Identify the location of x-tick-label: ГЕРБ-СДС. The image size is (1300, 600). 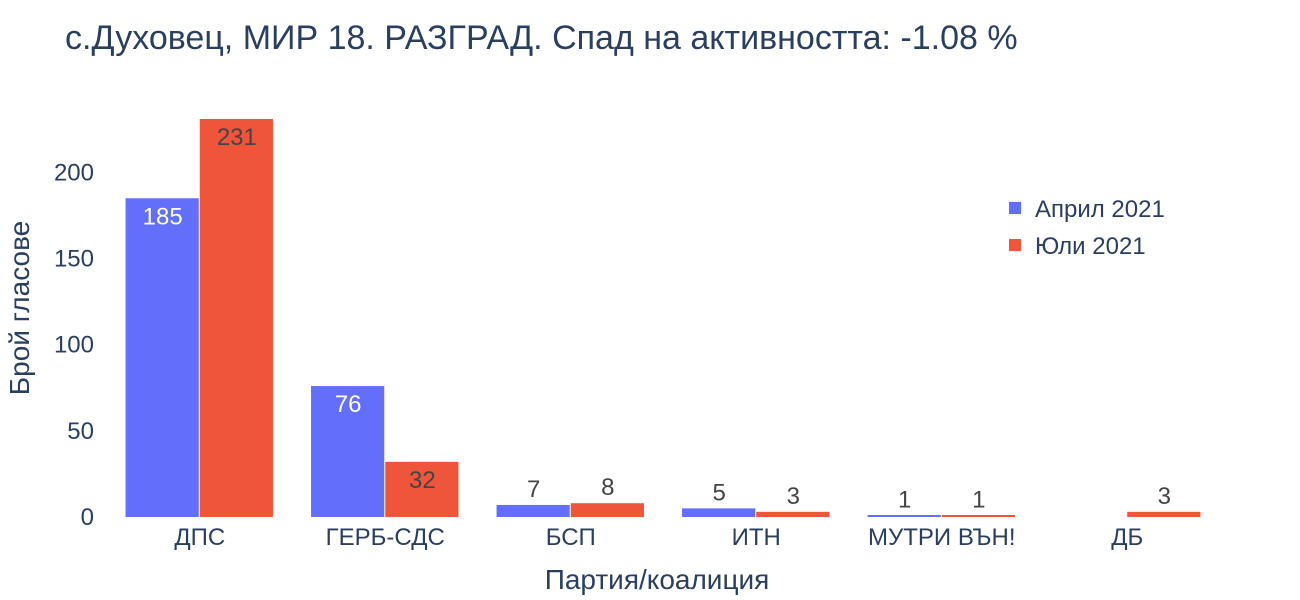
(385, 537).